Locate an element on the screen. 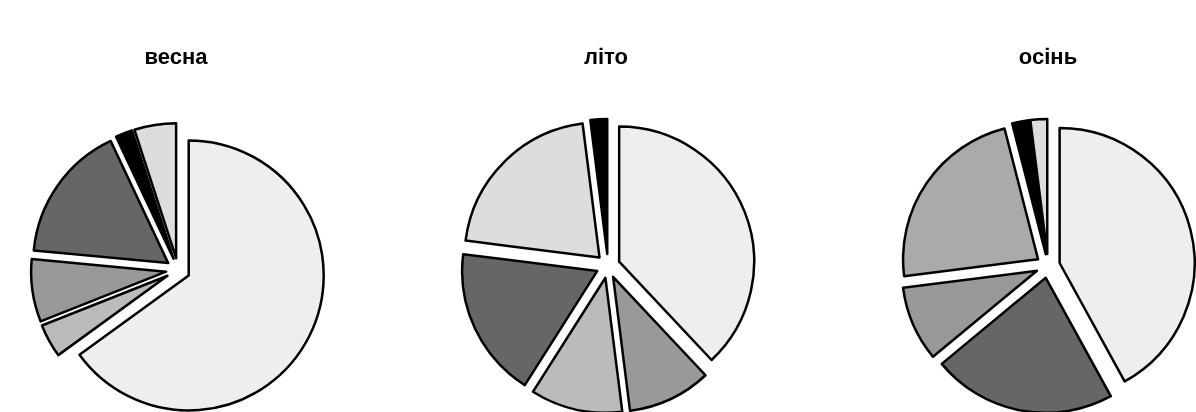 This screenshot has height=412, width=1196. chart-title: літо is located at coordinates (606, 56).